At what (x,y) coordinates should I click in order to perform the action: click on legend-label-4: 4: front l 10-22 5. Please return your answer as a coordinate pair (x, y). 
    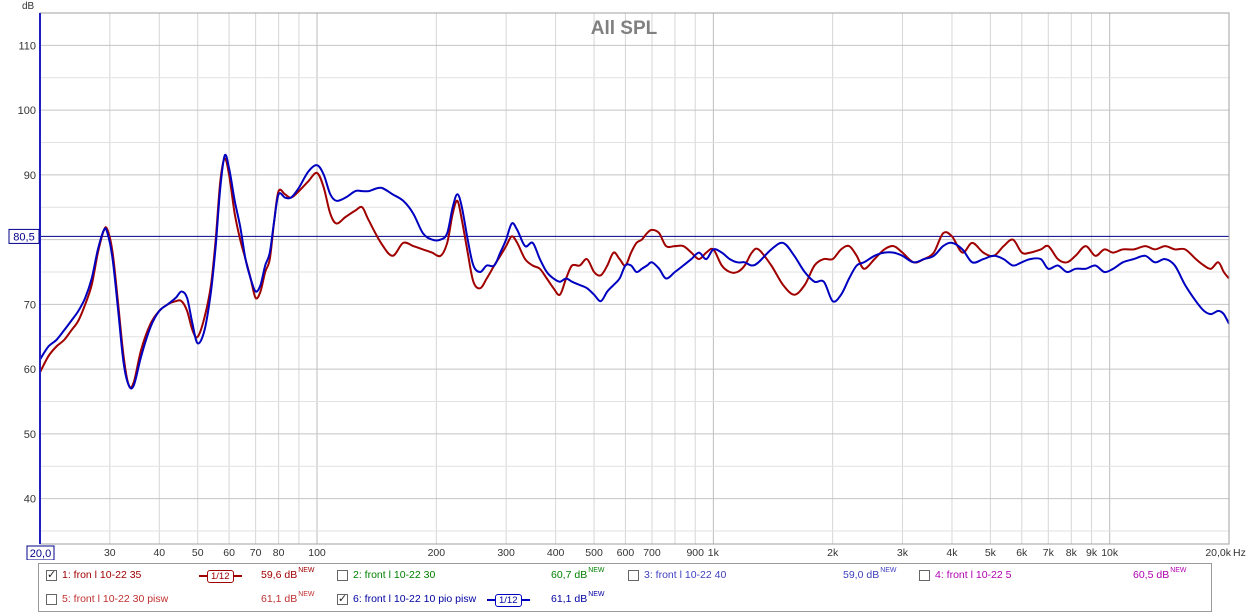
    Looking at the image, I should click on (973, 575).